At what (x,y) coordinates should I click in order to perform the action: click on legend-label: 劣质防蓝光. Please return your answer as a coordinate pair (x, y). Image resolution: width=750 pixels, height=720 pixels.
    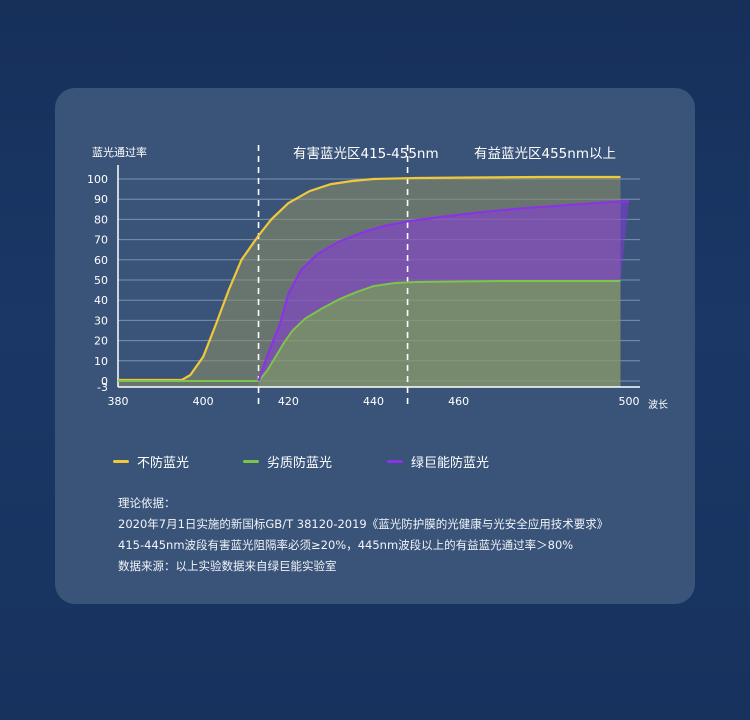
    Looking at the image, I should click on (300, 463).